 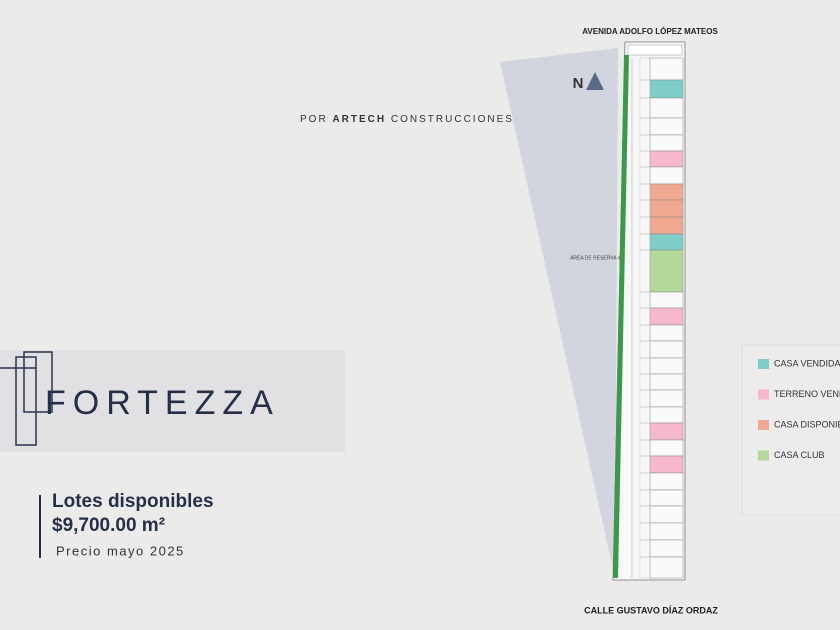 What do you see at coordinates (807, 363) in the screenshot?
I see `legend-label: CASA VENDIDA` at bounding box center [807, 363].